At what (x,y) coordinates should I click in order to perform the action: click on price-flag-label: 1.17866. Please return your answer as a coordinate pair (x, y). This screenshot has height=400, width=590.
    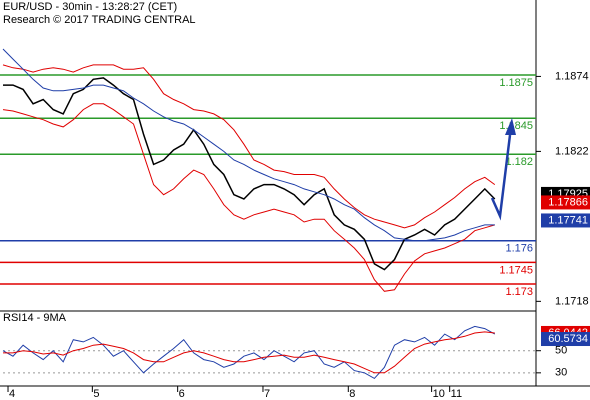
    Looking at the image, I should click on (568, 202).